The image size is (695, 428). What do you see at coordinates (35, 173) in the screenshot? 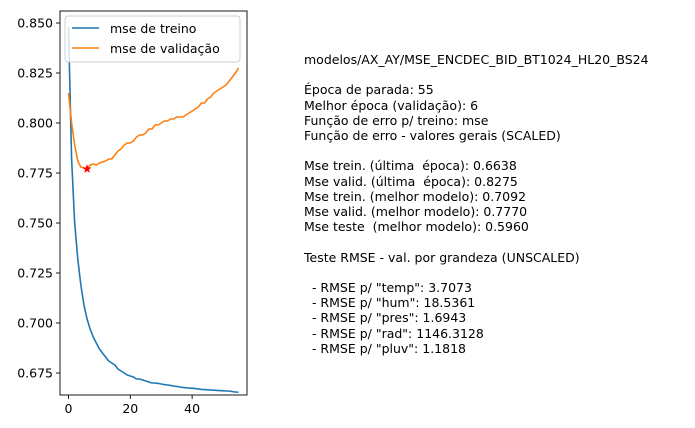
I see `y-tick-label: 0.775` at bounding box center [35, 173].